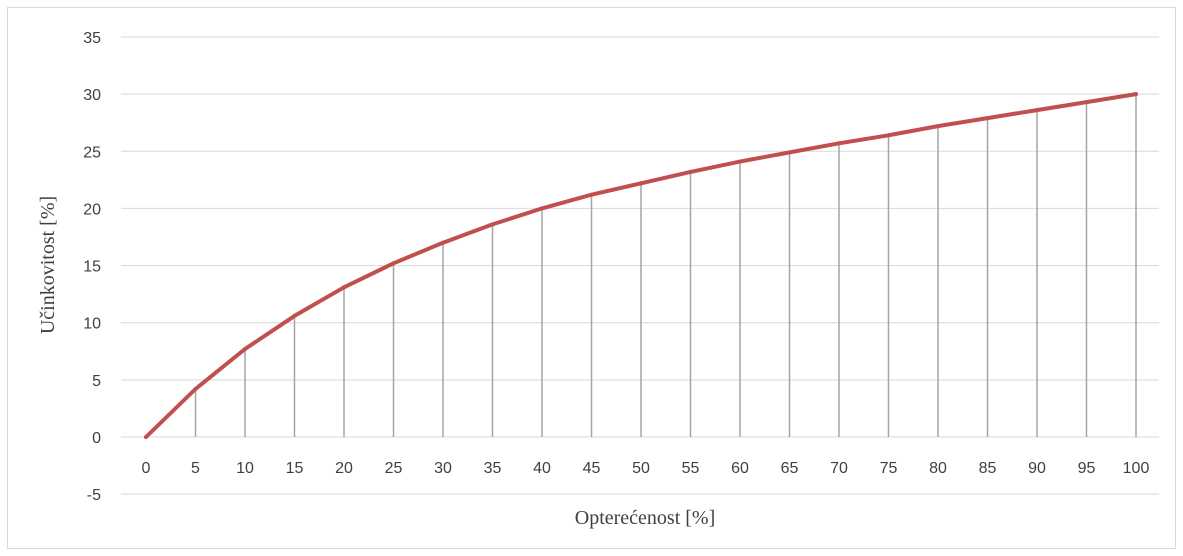 This screenshot has height=556, width=1183. What do you see at coordinates (92, 152) in the screenshot?
I see `y-tick-label-6: 25` at bounding box center [92, 152].